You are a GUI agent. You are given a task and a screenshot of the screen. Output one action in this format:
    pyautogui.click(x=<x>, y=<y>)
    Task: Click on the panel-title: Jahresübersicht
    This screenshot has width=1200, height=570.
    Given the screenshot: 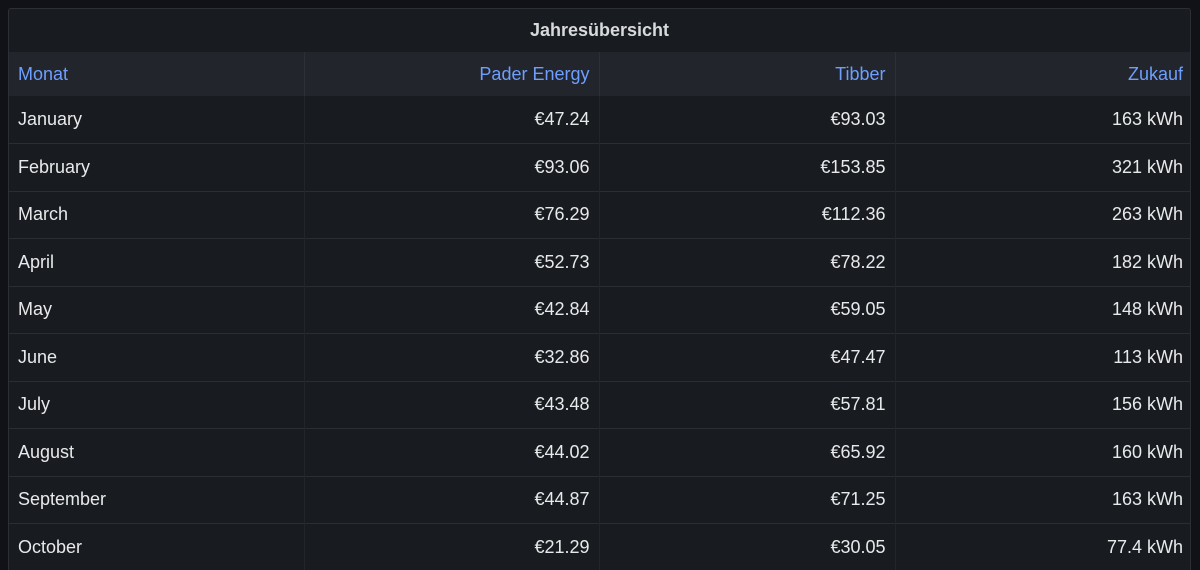 What is the action you would take?
    pyautogui.click(x=599, y=30)
    